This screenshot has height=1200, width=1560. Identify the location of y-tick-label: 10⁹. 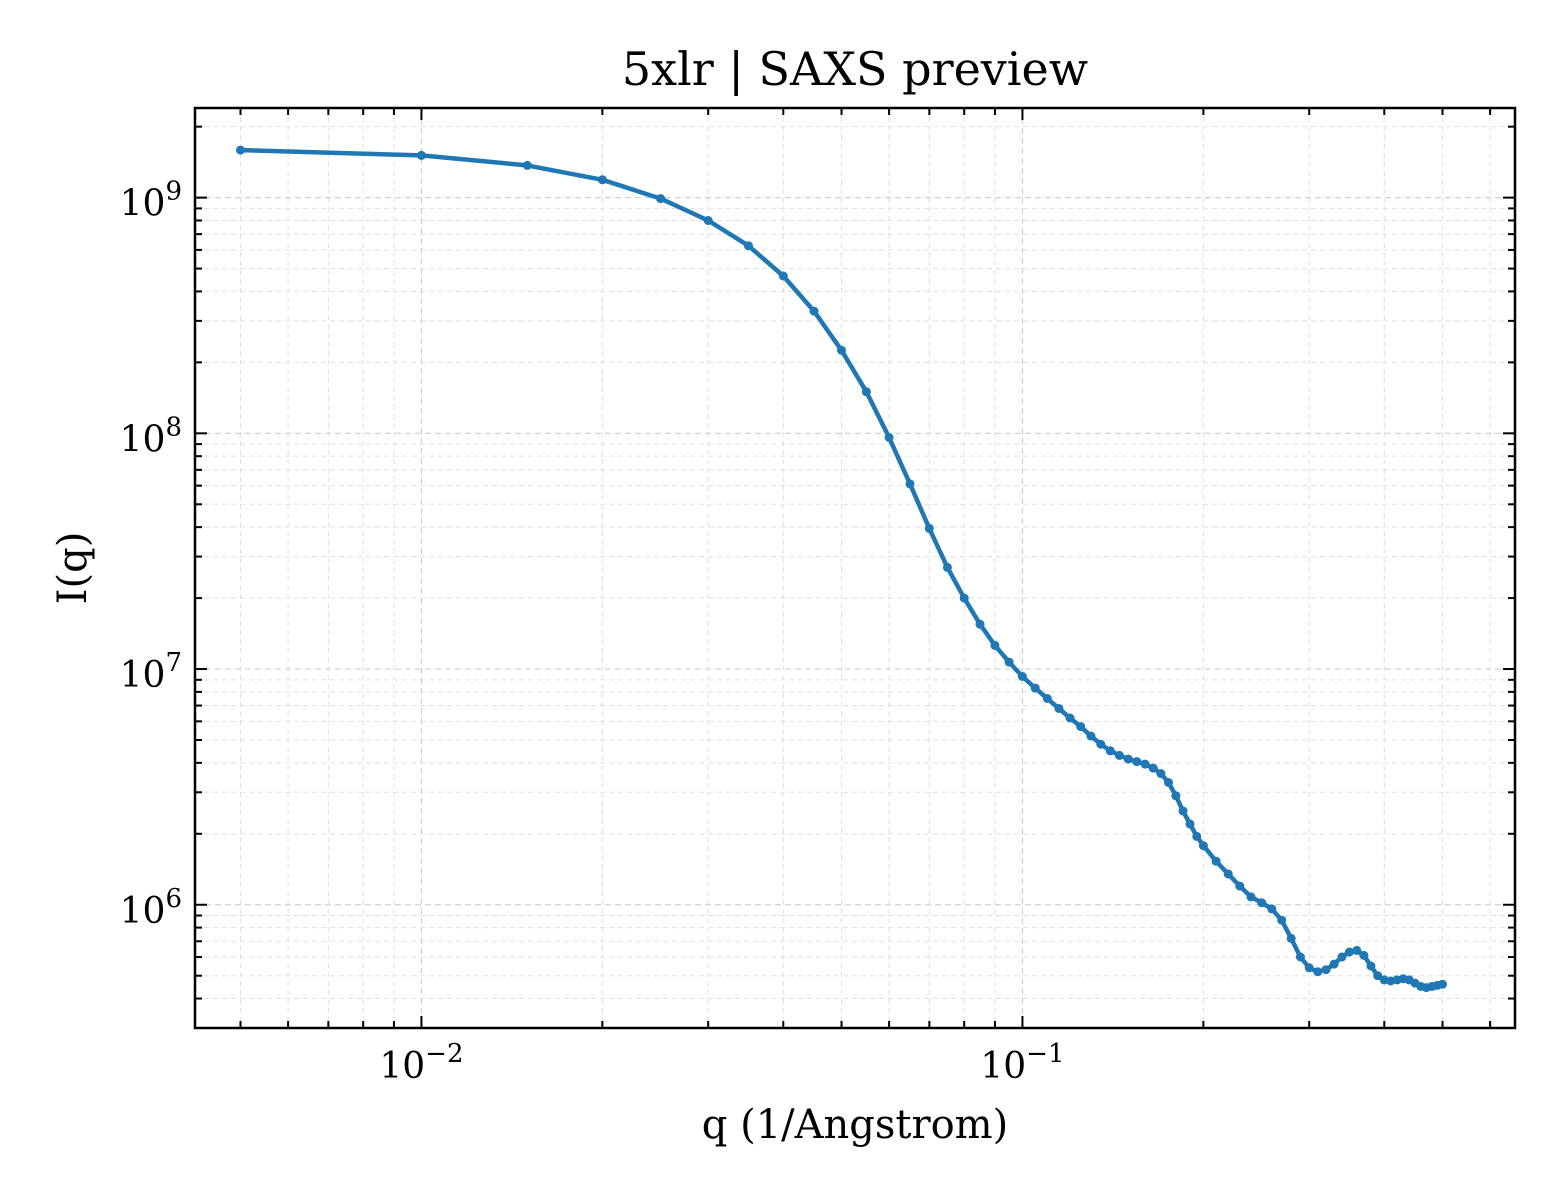
(151, 201).